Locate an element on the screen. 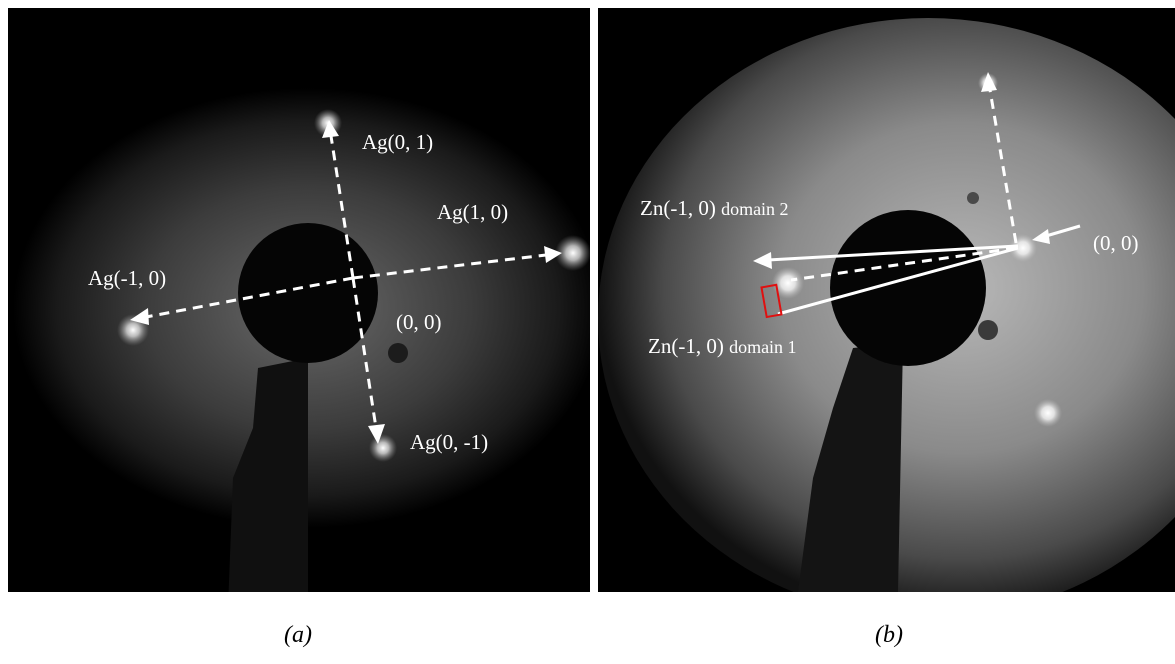  arrowhead-origin is located at coordinates (1041, 236).